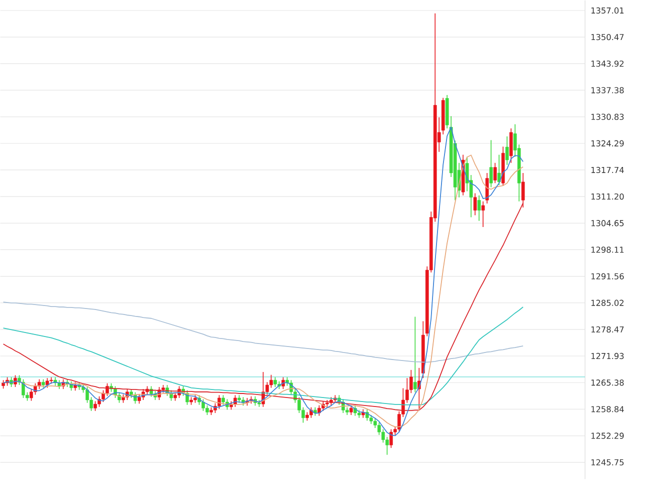  What do you see at coordinates (607, 170) in the screenshot?
I see `y-tick-label: 1317.74` at bounding box center [607, 170].